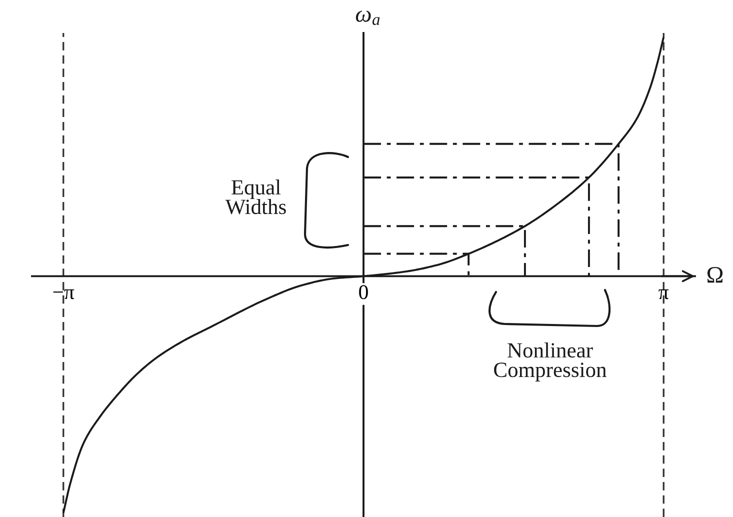  What do you see at coordinates (550, 362) in the screenshot?
I see `annotation: Nonlinear Compression` at bounding box center [550, 362].